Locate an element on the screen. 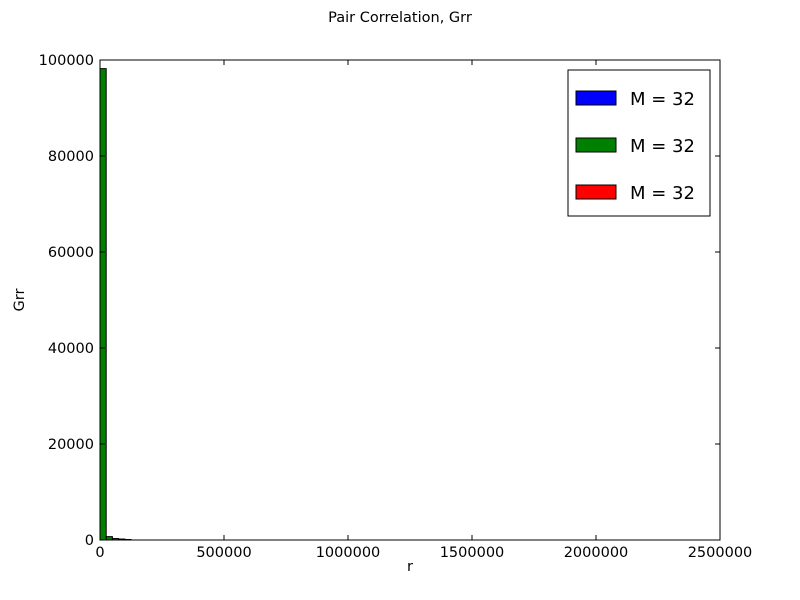 This screenshot has width=800, height=600. chart-title: Pair Correlation, Grr is located at coordinates (400, 18).